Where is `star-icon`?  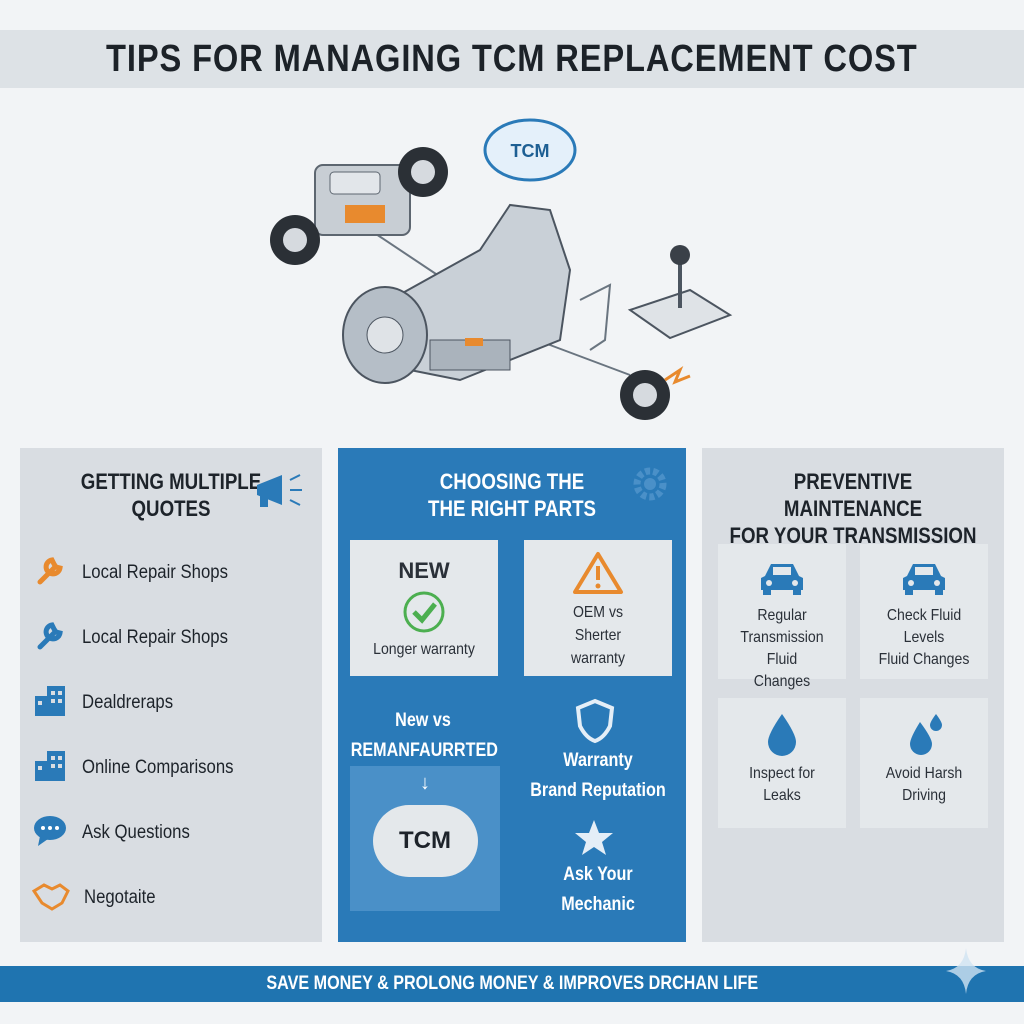 star-icon is located at coordinates (594, 837).